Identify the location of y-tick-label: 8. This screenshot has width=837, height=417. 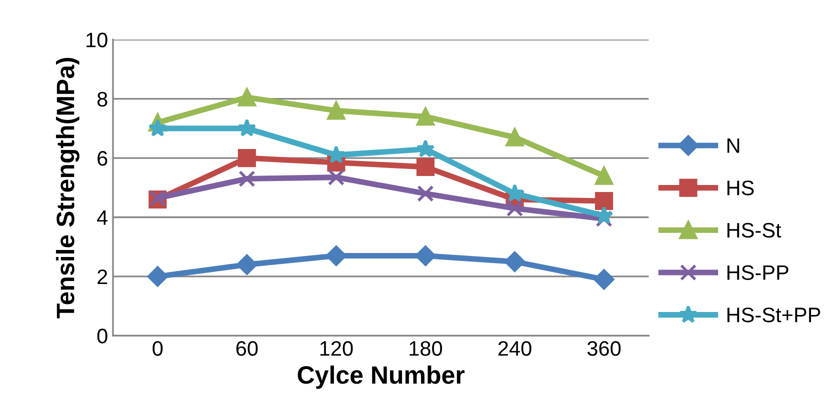
(102, 99).